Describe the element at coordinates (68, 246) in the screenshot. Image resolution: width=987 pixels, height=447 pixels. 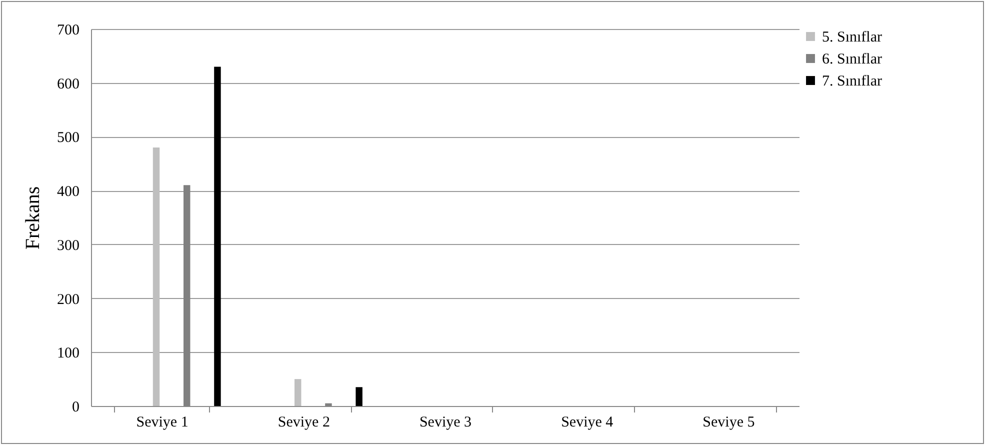
I see `y-tick-label: 300` at that location.